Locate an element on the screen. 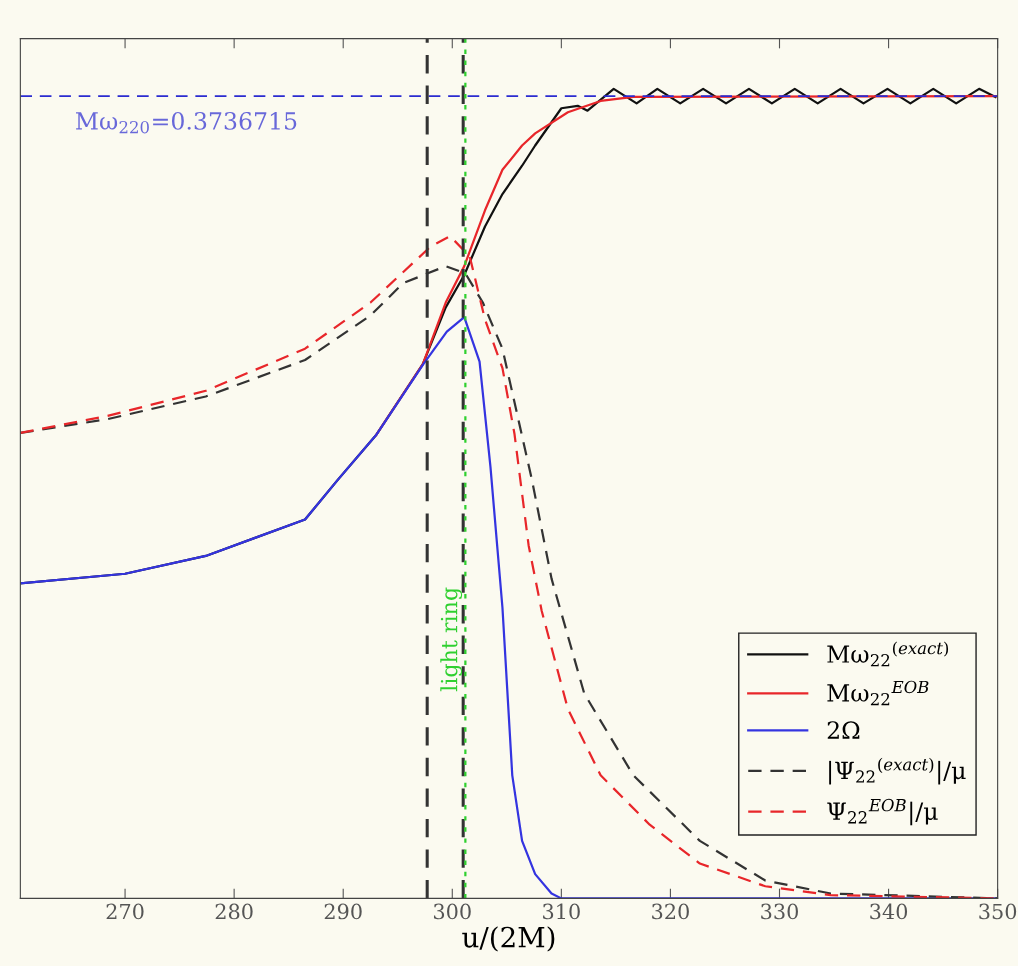  legend-label: Mω$_{22}$$^{EOB}$ is located at coordinates (878, 693).